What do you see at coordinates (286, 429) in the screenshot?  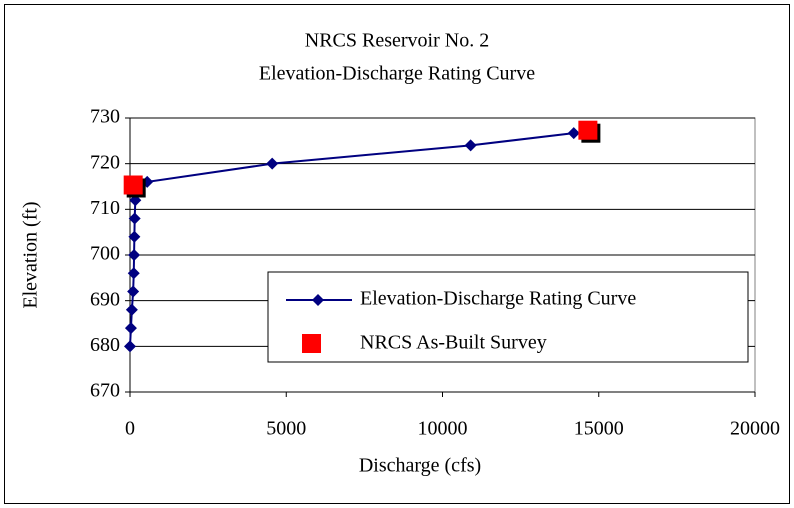 I see `x-tick-label: 5000` at bounding box center [286, 429].